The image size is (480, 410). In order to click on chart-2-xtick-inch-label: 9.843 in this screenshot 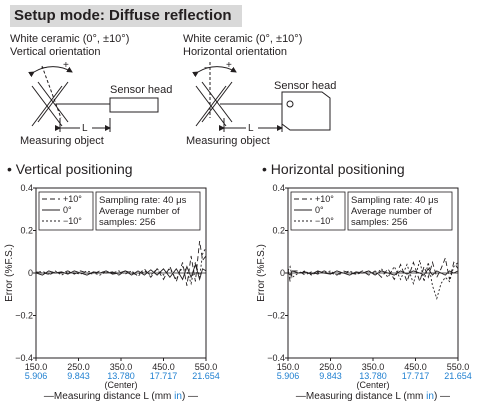, I will do `click(330, 376)`.